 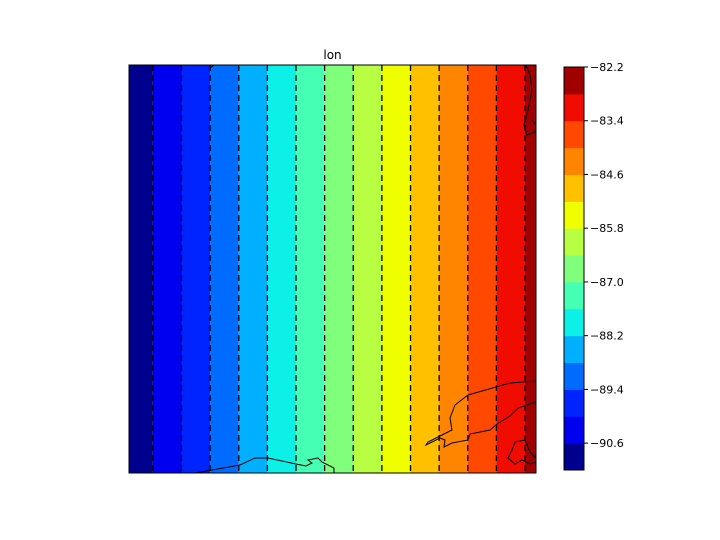 I want to click on colorbar-tick-label: −90.6, so click(x=607, y=443).